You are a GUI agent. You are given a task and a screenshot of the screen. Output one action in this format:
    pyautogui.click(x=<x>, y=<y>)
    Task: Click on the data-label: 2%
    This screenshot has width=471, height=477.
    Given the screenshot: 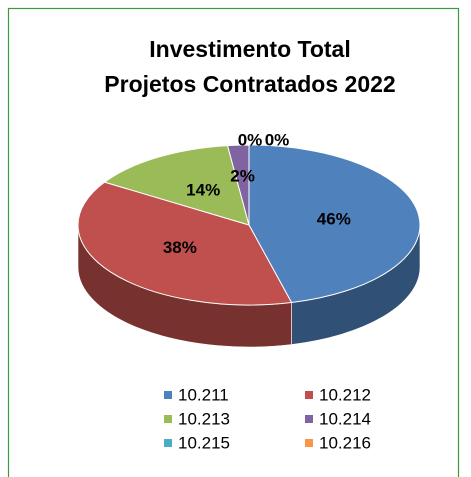 What is the action you would take?
    pyautogui.click(x=242, y=176)
    